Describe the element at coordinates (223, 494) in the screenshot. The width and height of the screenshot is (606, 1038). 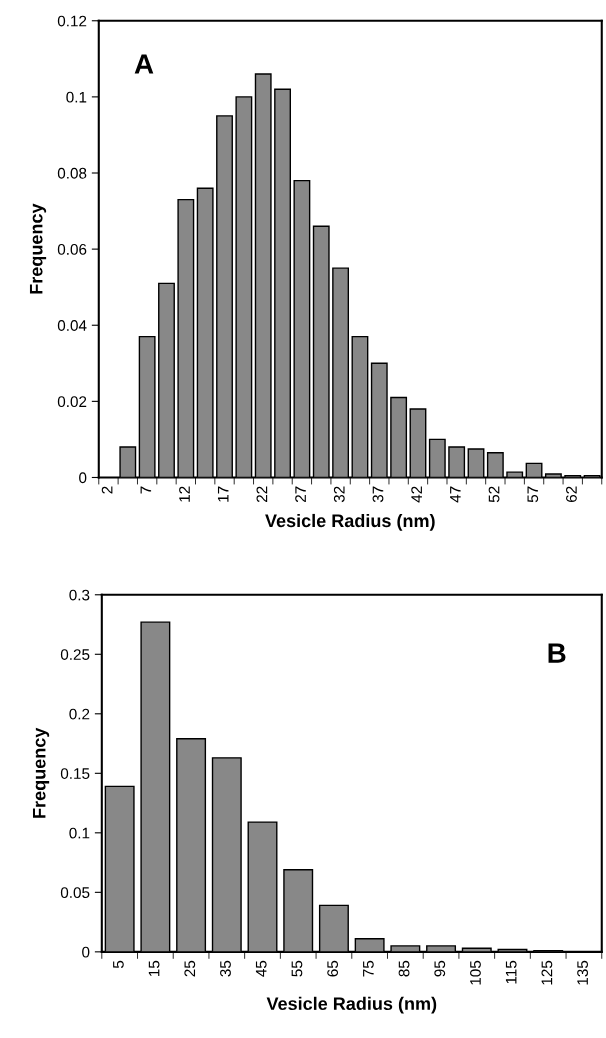
I see `x-tick-label: 17` at that location.